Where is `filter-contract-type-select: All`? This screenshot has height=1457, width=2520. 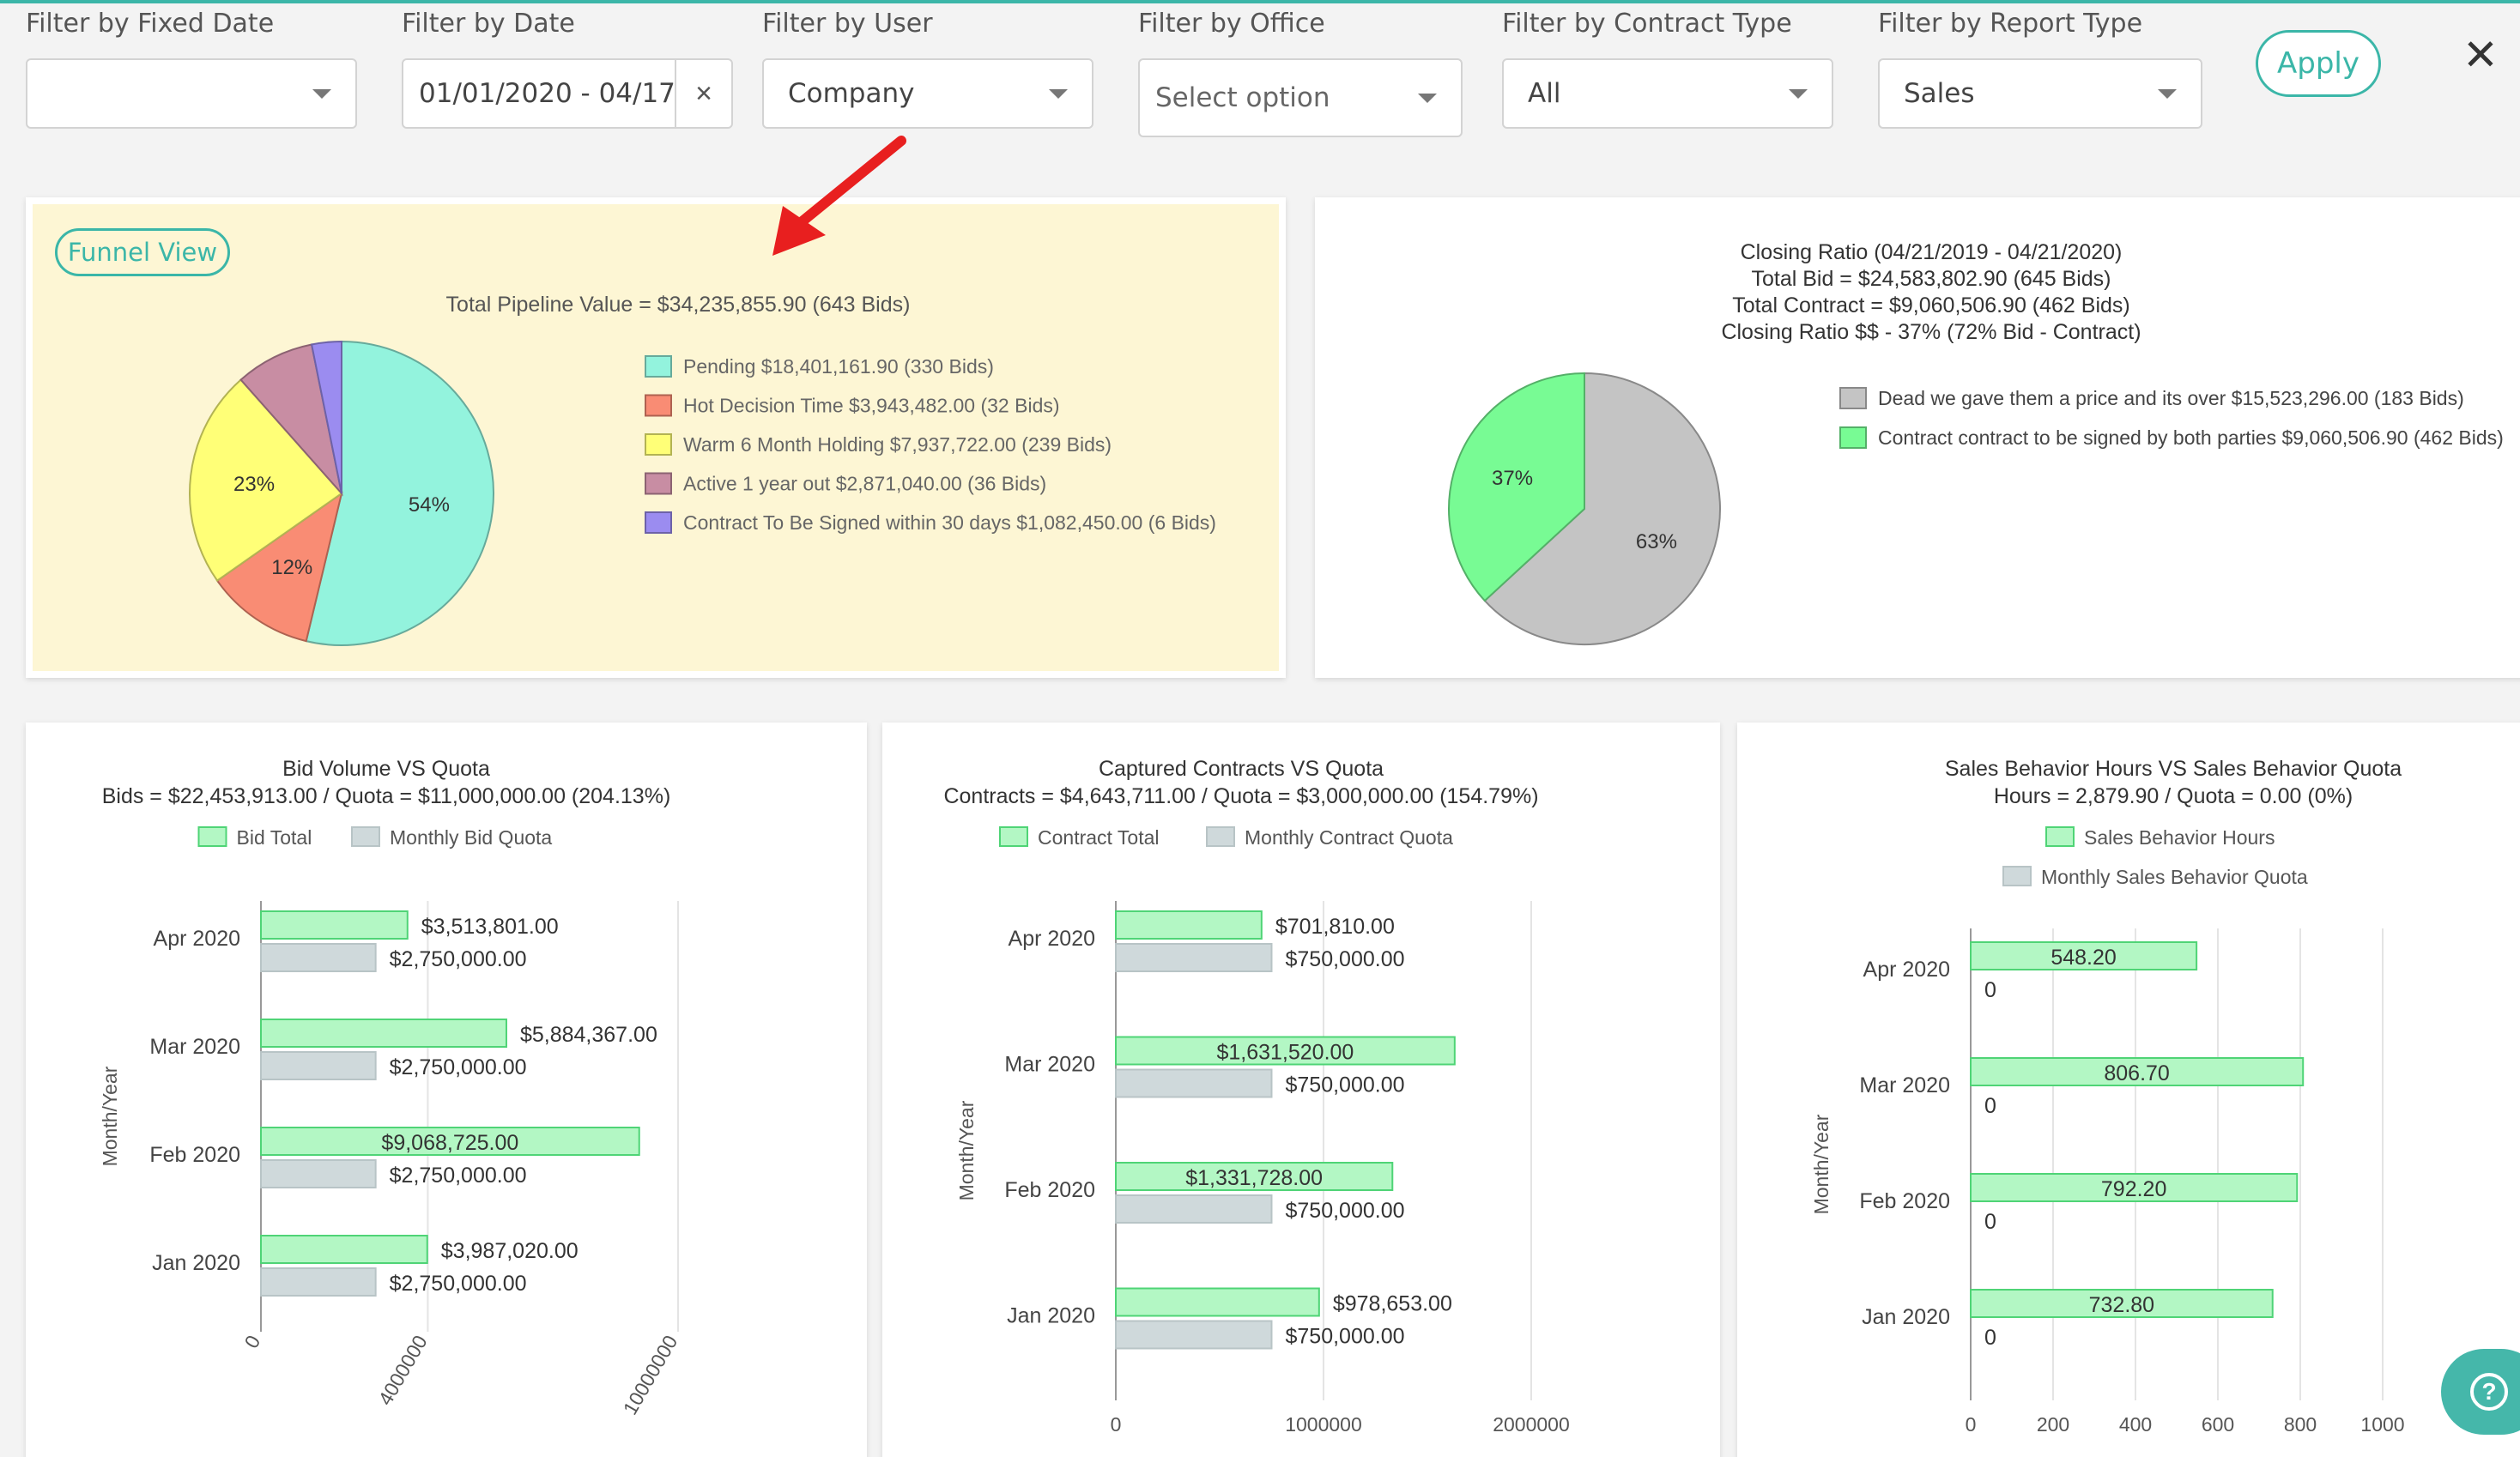
filter-contract-type-select: All is located at coordinates (1668, 93).